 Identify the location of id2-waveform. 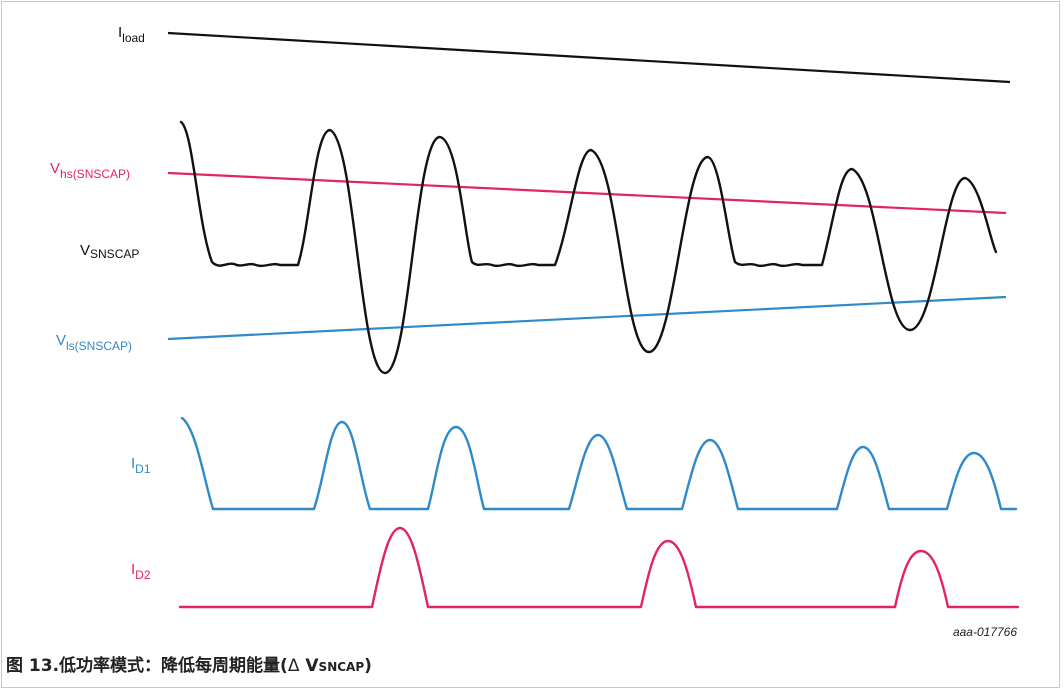
(599, 567).